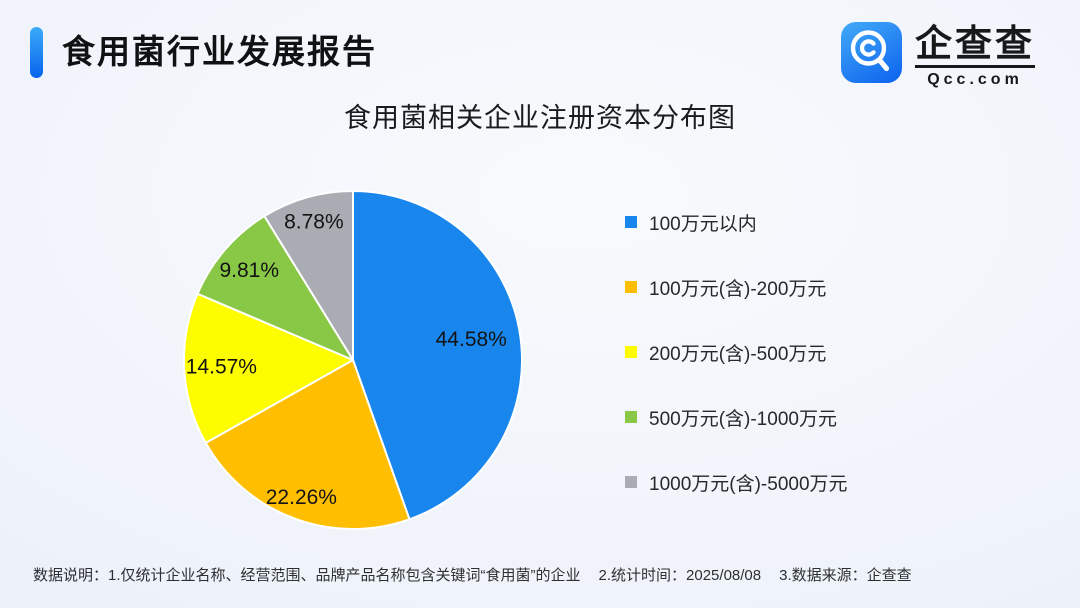 Image resolution: width=1080 pixels, height=608 pixels. I want to click on footer-note-2: 2.统计时间：2025/08/08, so click(680, 575).